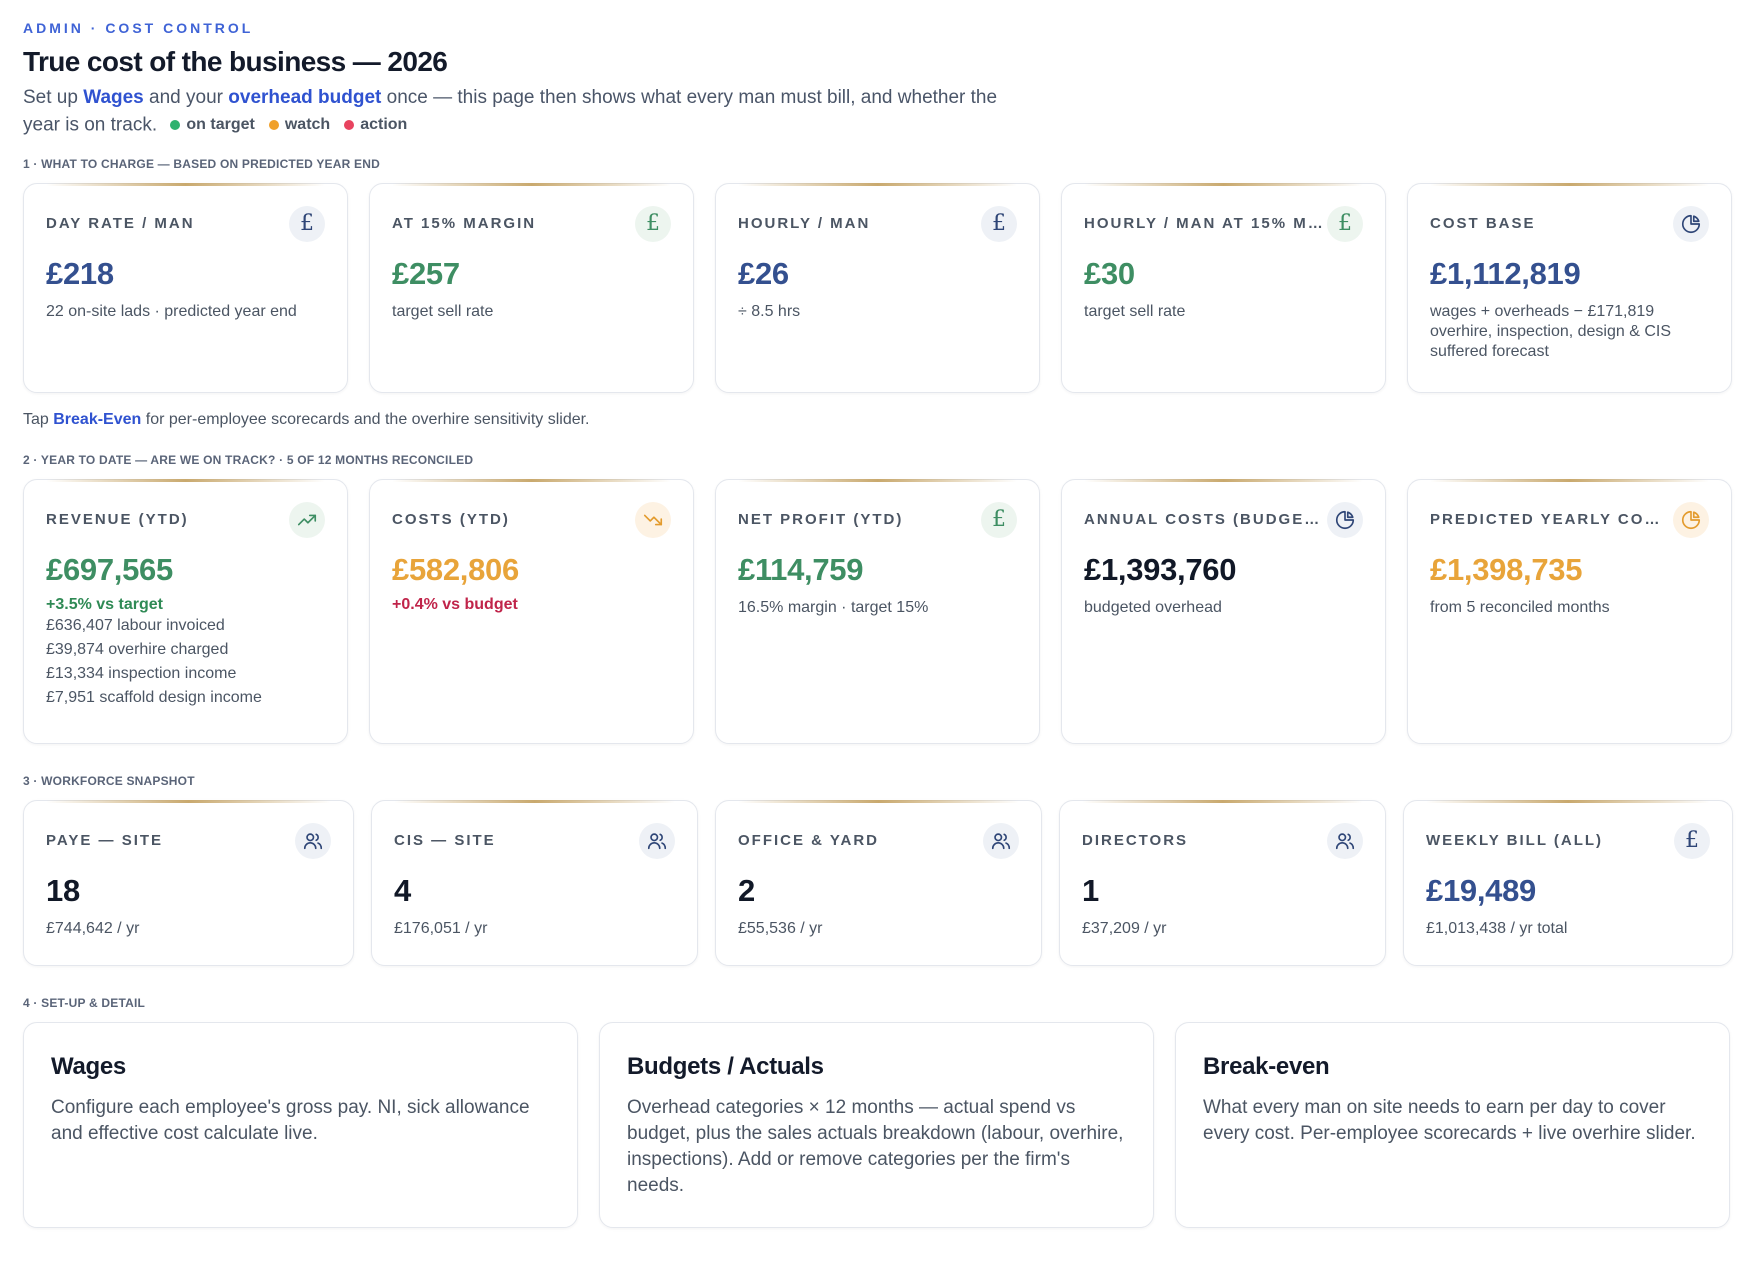 The height and width of the screenshot is (1262, 1758). I want to click on card-value: £257, so click(426, 273).